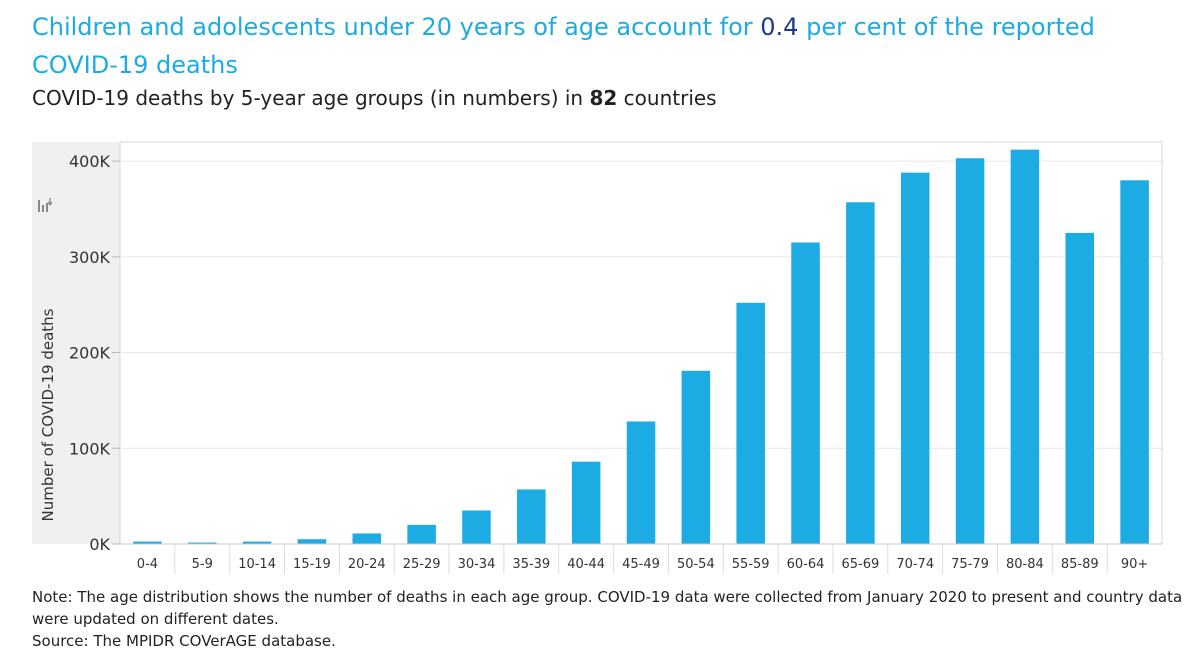 Image resolution: width=1200 pixels, height=662 pixels. I want to click on x-tick-label: 65-69, so click(860, 564).